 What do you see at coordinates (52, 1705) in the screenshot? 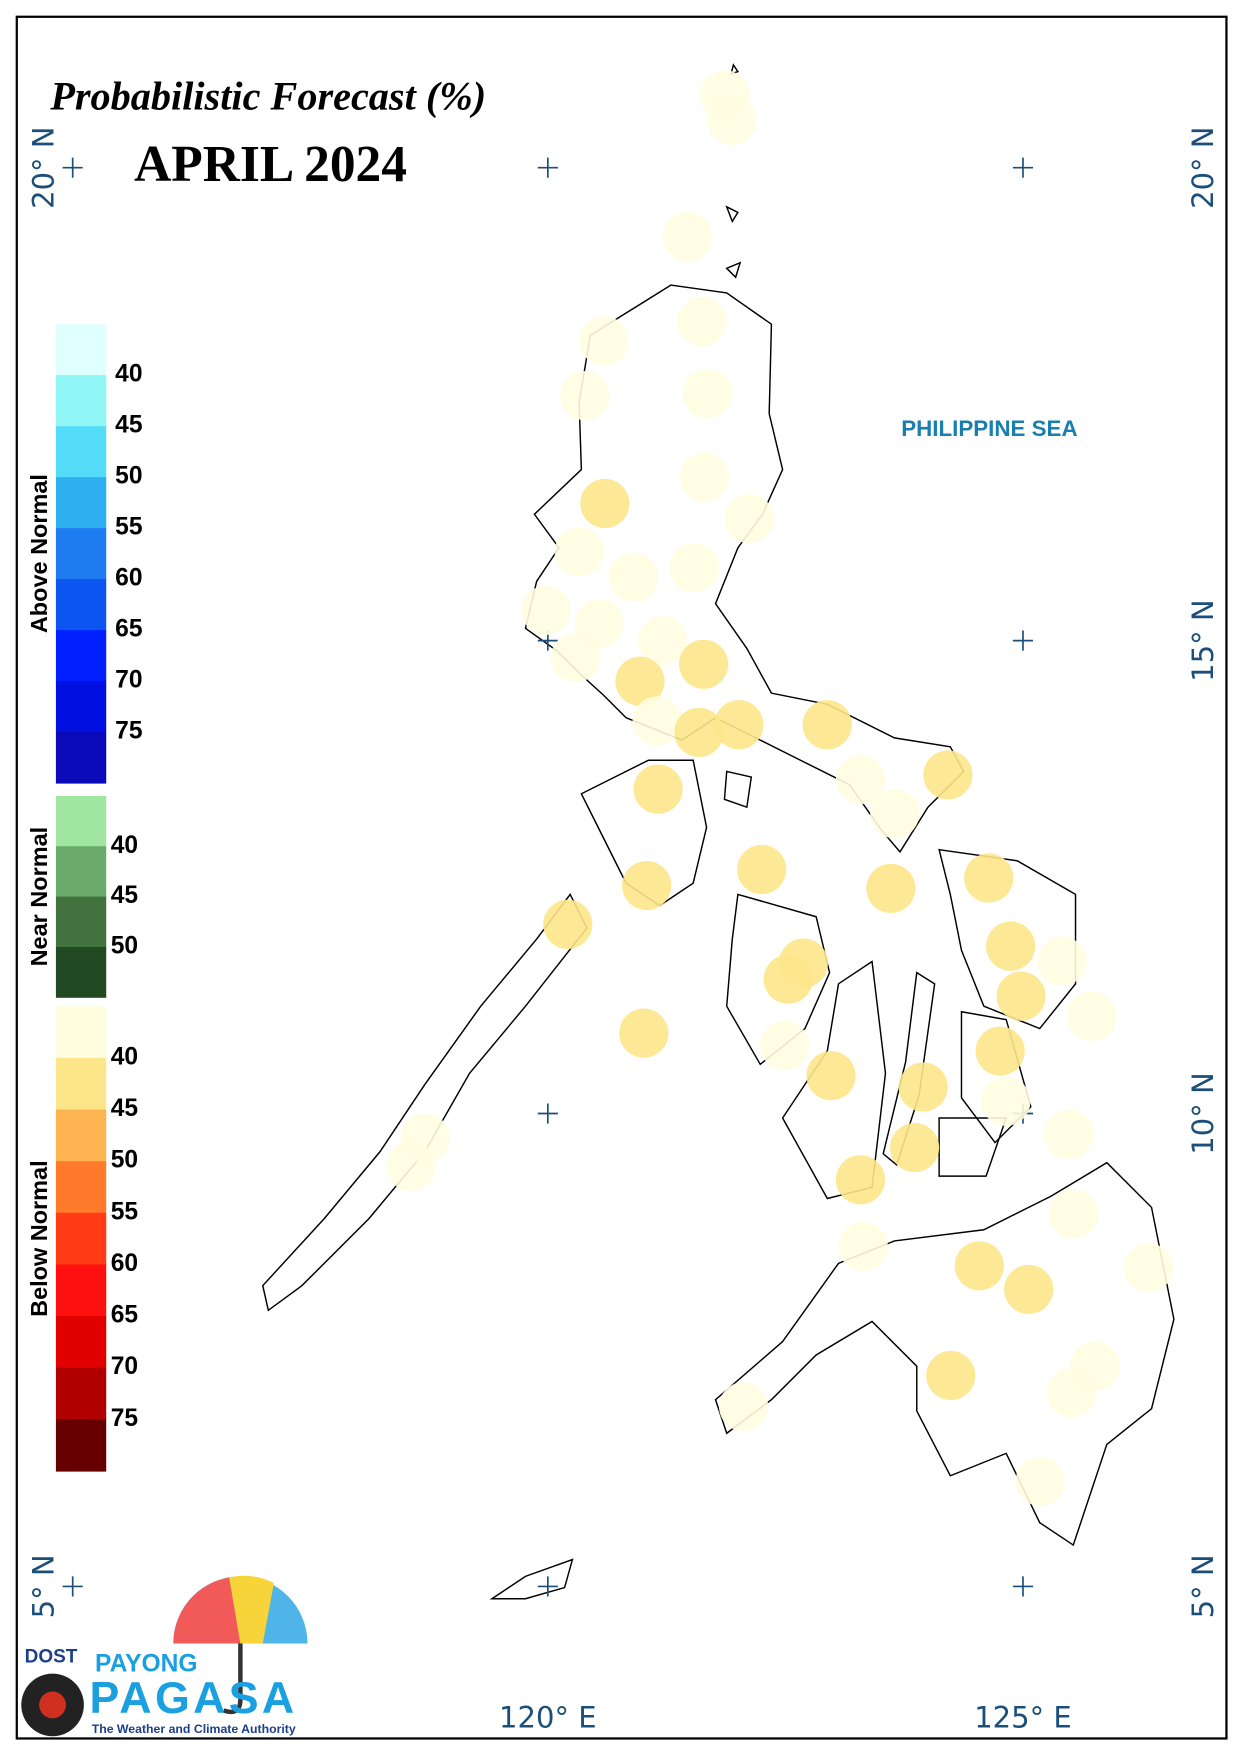
I see `logo-emblem-core` at bounding box center [52, 1705].